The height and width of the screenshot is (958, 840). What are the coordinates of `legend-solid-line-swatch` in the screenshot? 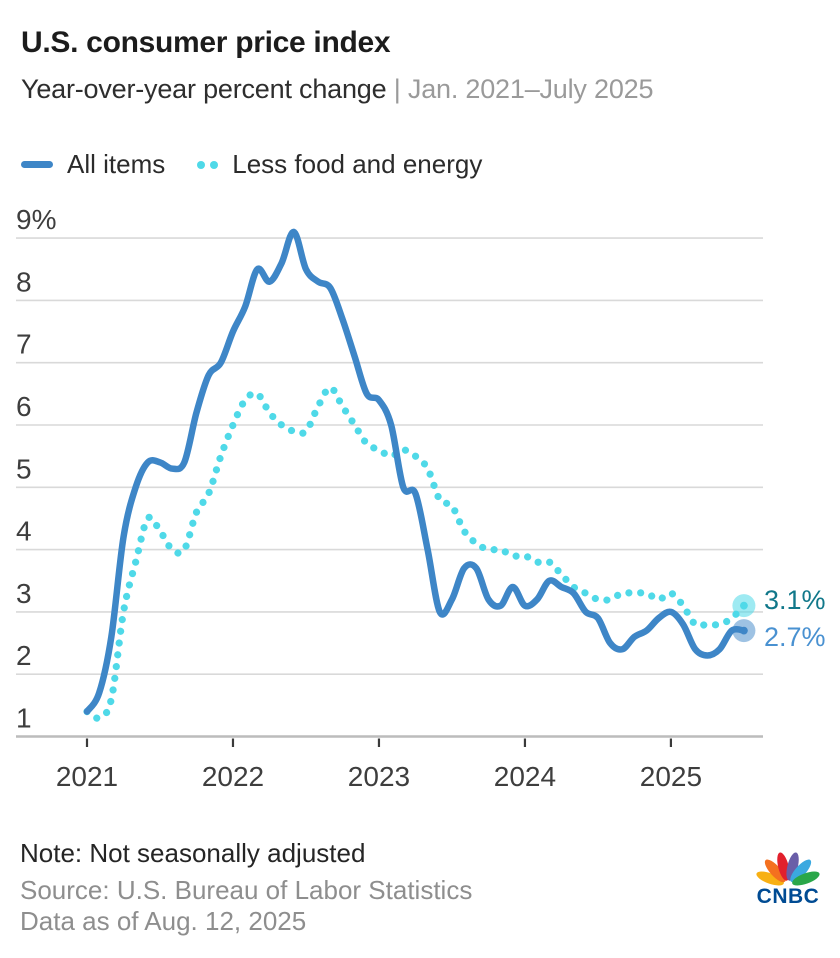 It's located at (37, 164).